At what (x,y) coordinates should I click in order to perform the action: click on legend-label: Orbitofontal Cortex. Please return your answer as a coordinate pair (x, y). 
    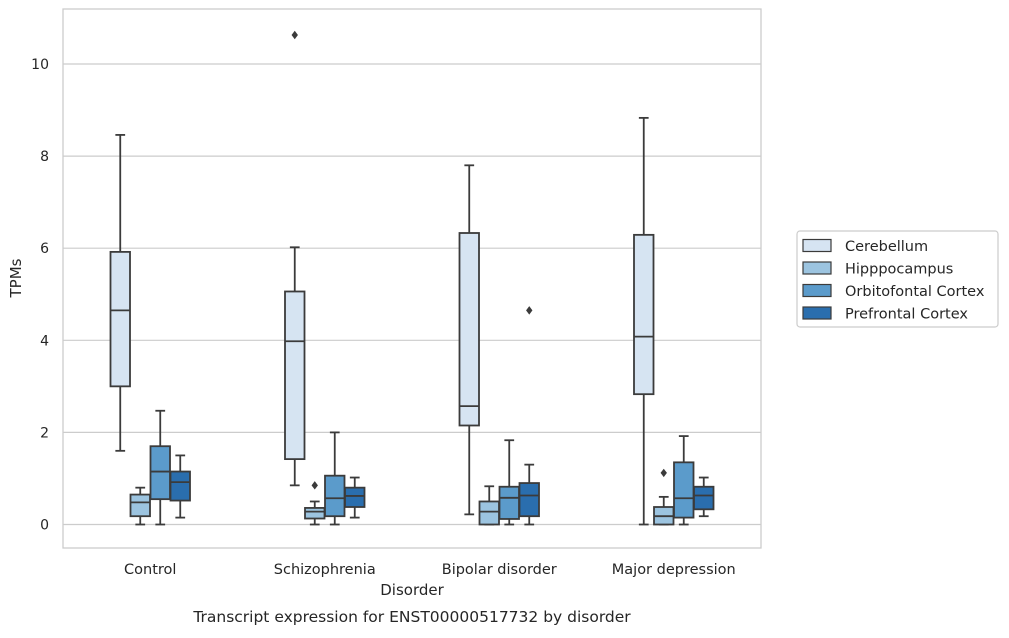
    Looking at the image, I should click on (915, 292).